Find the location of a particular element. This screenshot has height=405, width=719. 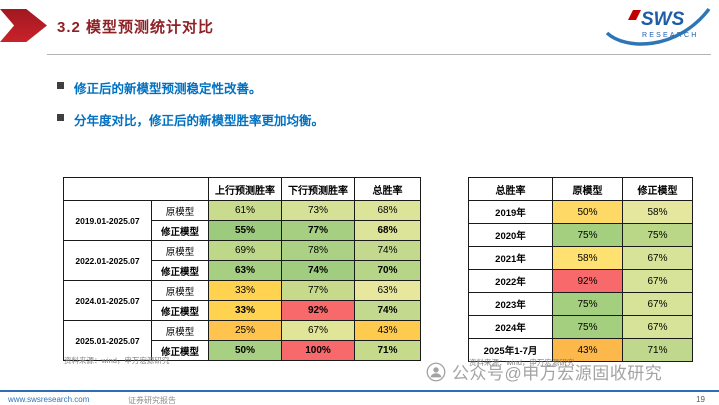

table-row: 2025年1-7月 43% 71% is located at coordinates (580, 350).